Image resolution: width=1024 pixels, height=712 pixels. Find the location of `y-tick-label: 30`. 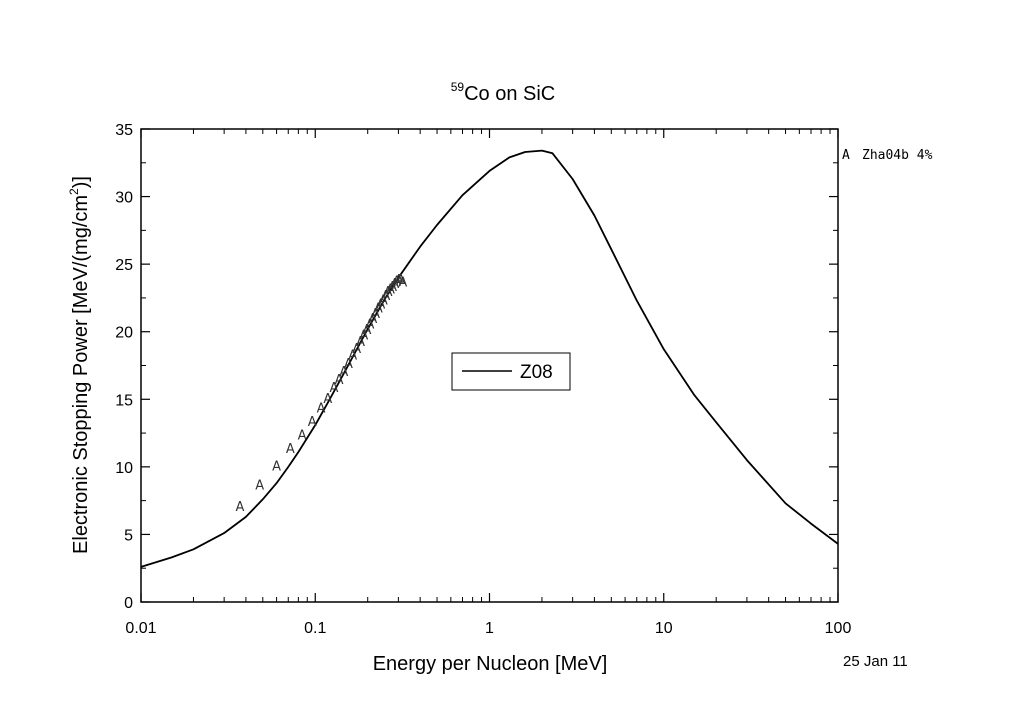

y-tick-label: 30 is located at coordinates (124, 198).